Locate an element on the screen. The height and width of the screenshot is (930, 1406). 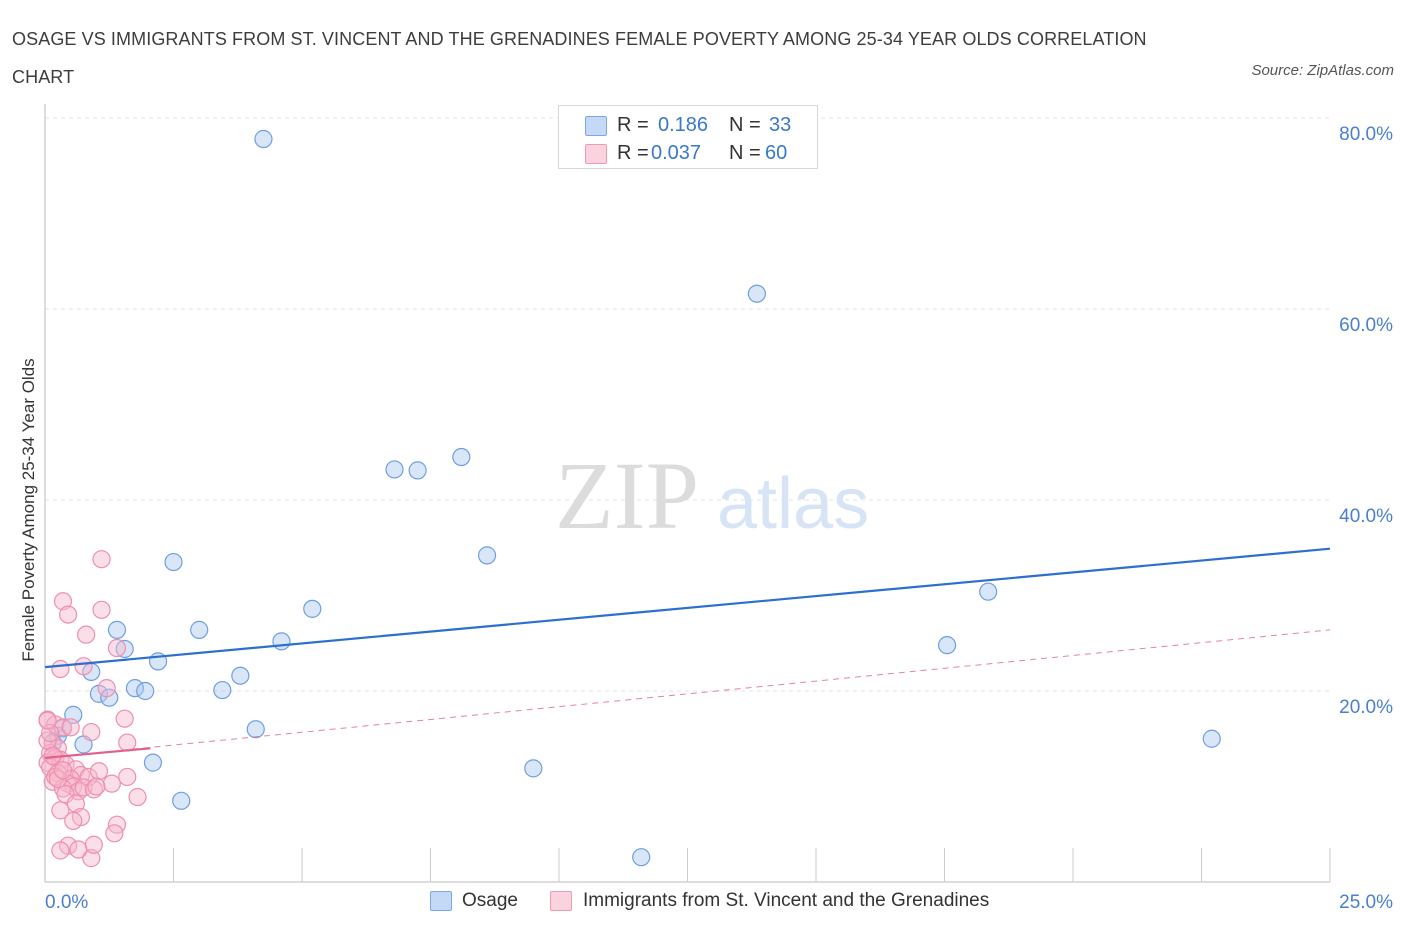
y-tick-label: 80.0% is located at coordinates (1366, 134).